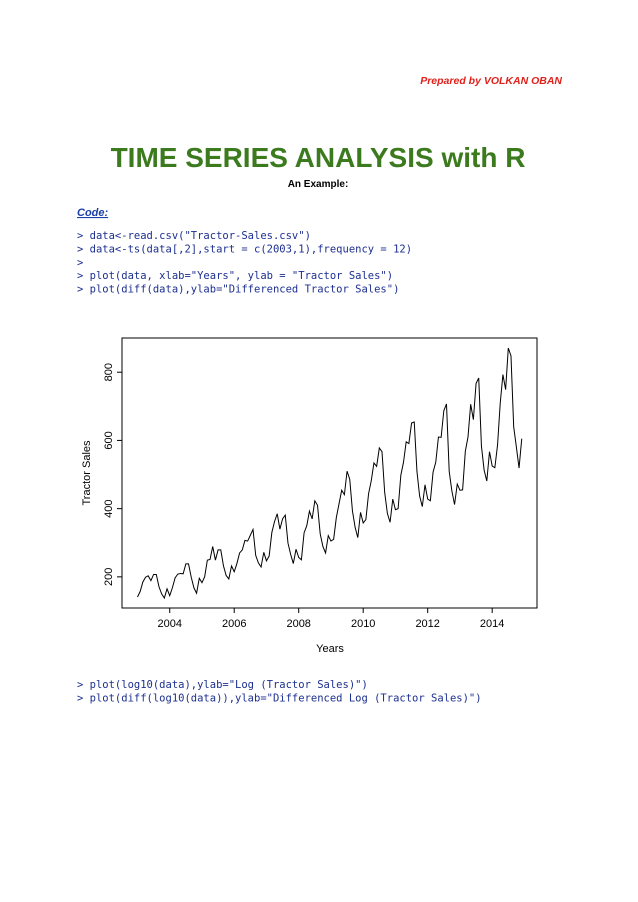 Image resolution: width=638 pixels, height=902 pixels. Describe the element at coordinates (427, 624) in the screenshot. I see `x-tick-label: 2012` at that location.